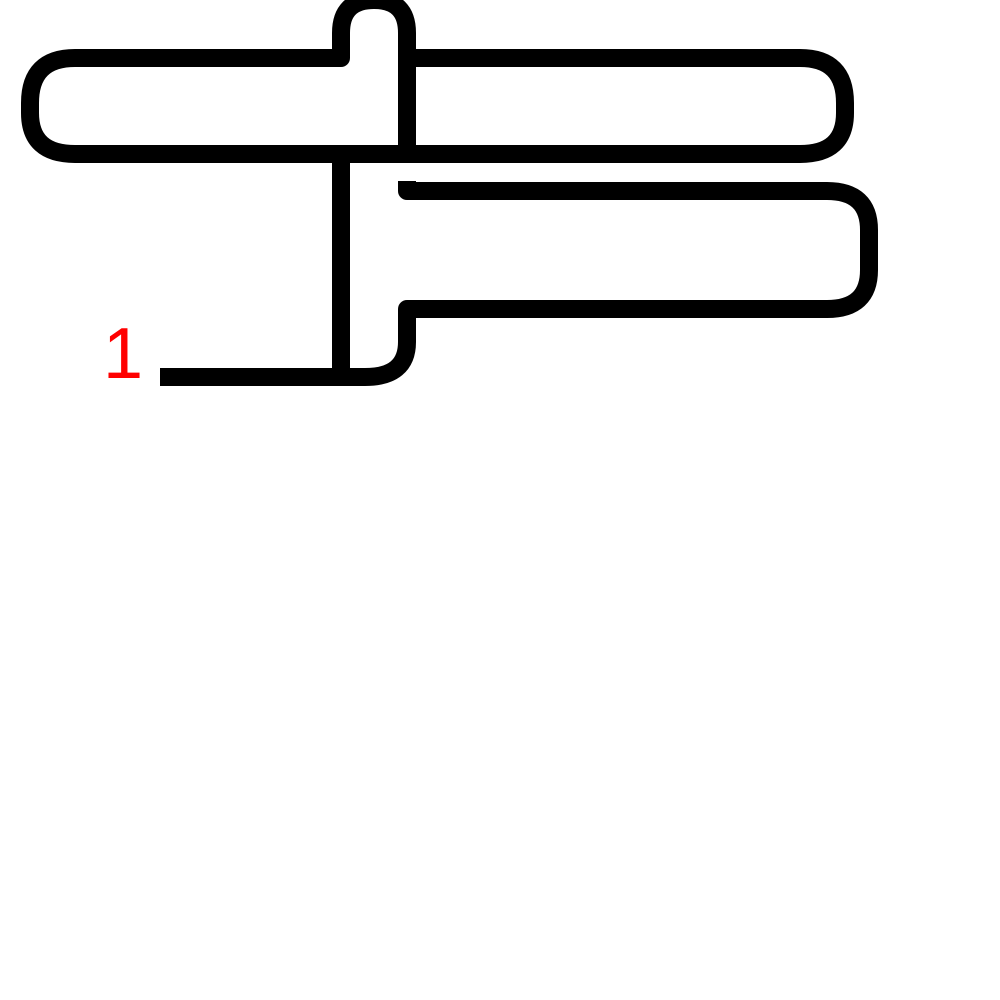 This screenshot has width=1000, height=1000. Describe the element at coordinates (374, 106) in the screenshot. I see `crossing-gap-top` at that location.